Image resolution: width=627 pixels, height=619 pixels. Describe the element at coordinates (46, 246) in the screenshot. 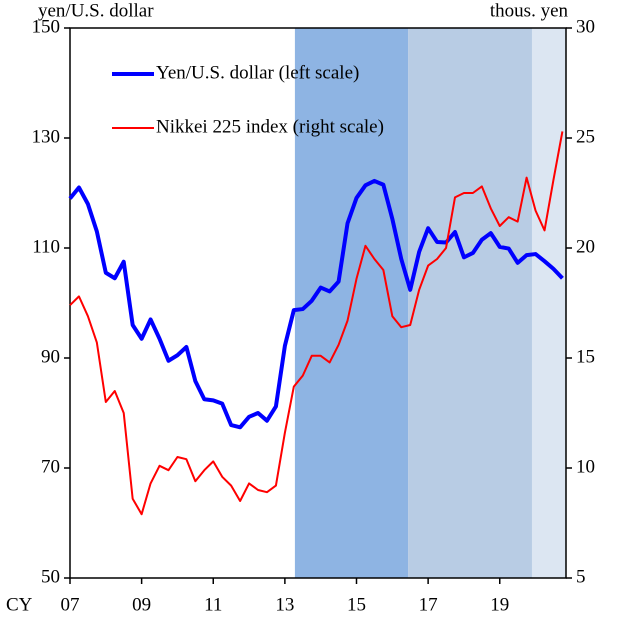

I see `y-tick-label: 110` at that location.